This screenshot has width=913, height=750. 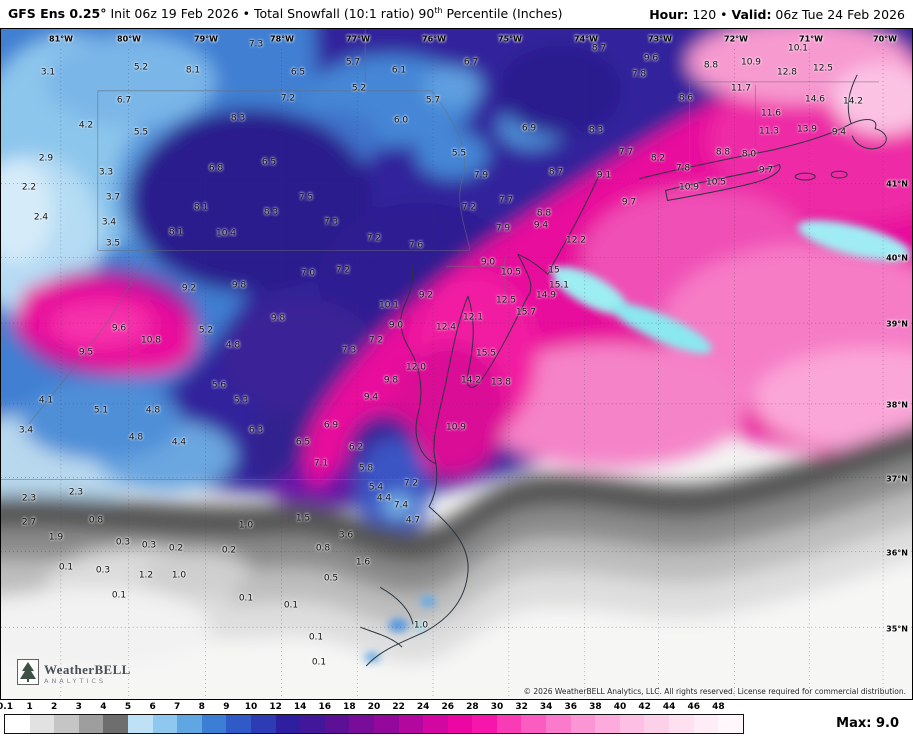 What do you see at coordinates (472, 707) in the screenshot?
I see `colorbar-tick-label: 28` at bounding box center [472, 707].